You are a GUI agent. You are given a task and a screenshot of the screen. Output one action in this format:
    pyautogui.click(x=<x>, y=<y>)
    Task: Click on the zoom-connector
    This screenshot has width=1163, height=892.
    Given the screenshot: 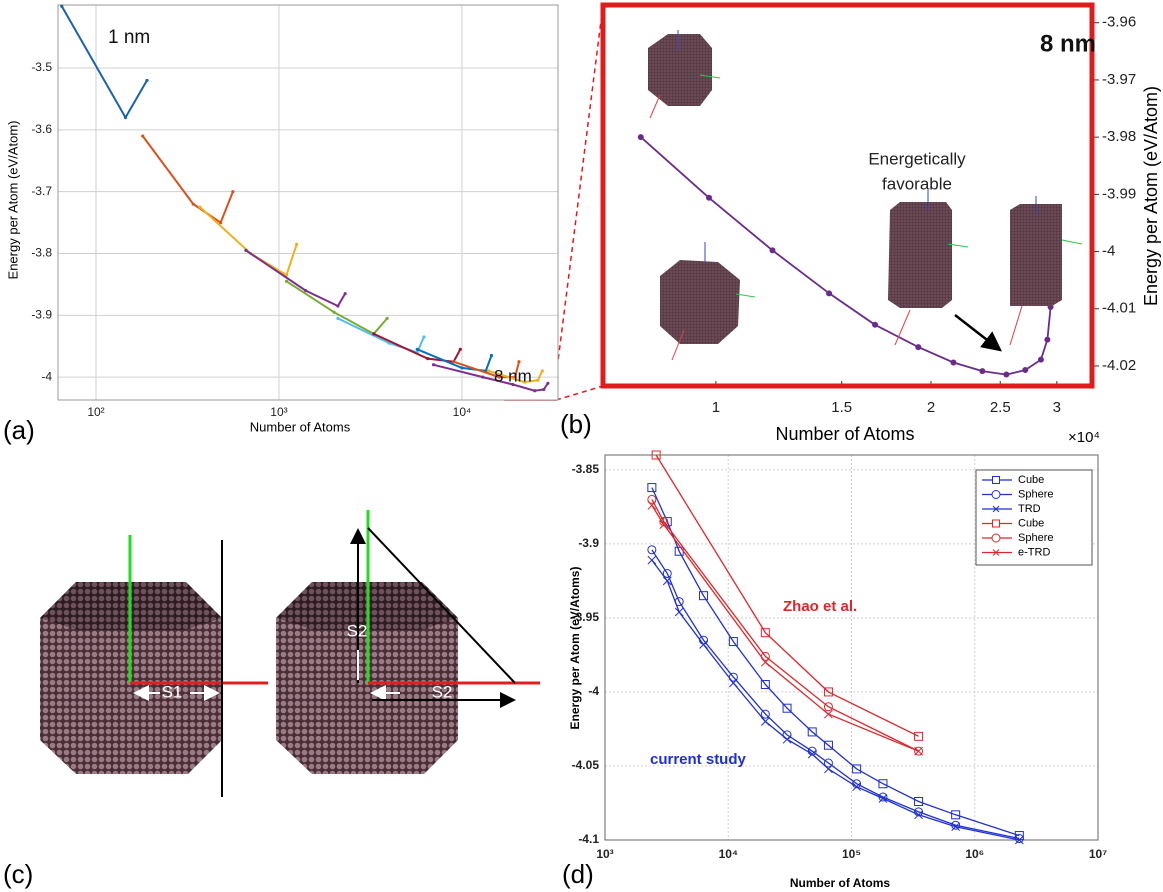 What is the action you would take?
    pyautogui.click(x=579, y=191)
    